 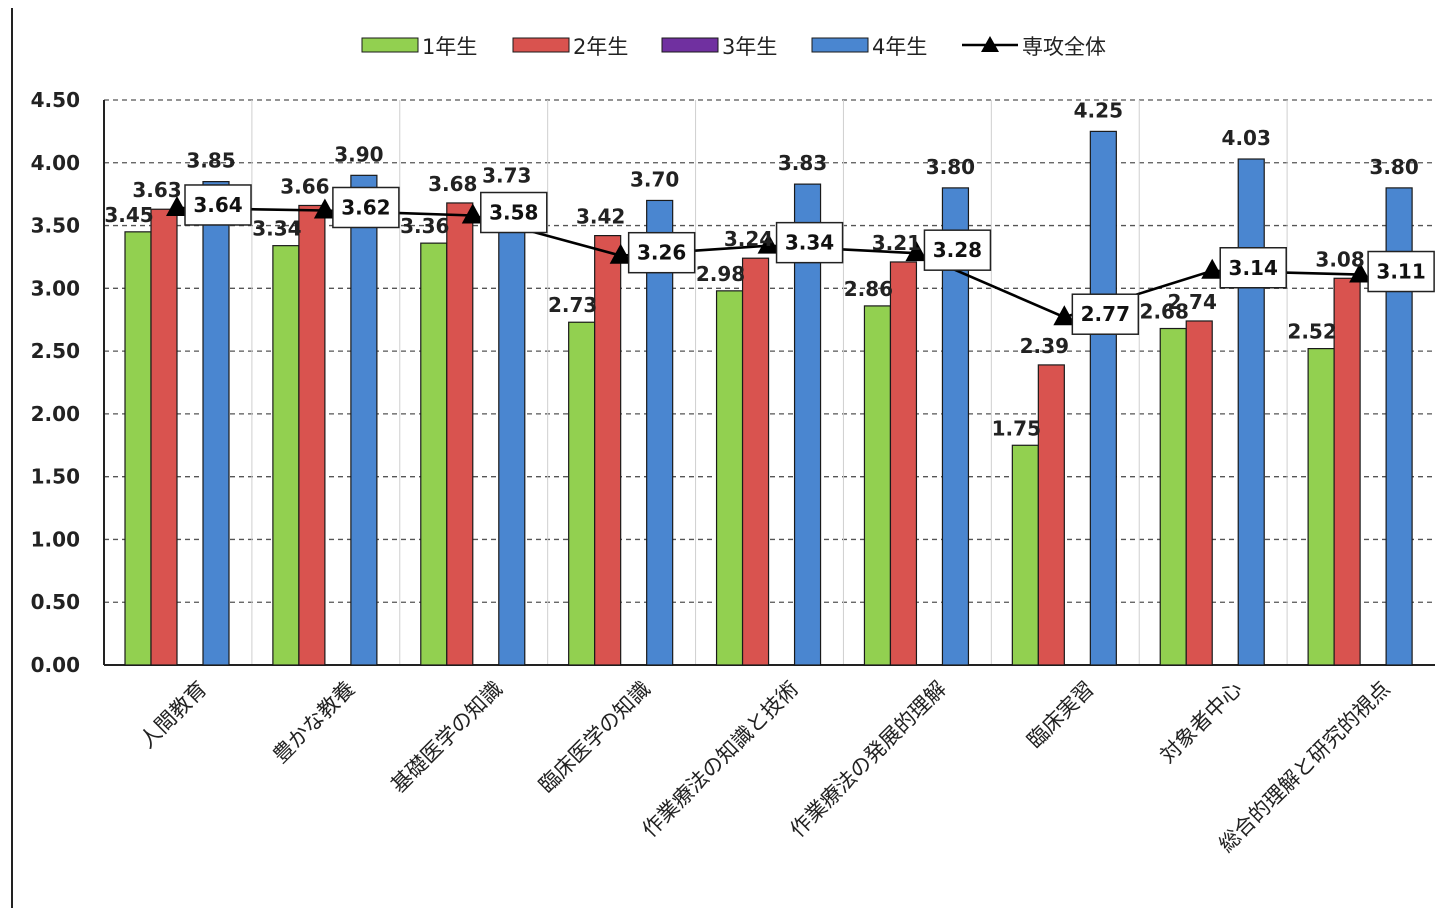 I want to click on y-tick-label: 0.00, so click(x=55, y=665).